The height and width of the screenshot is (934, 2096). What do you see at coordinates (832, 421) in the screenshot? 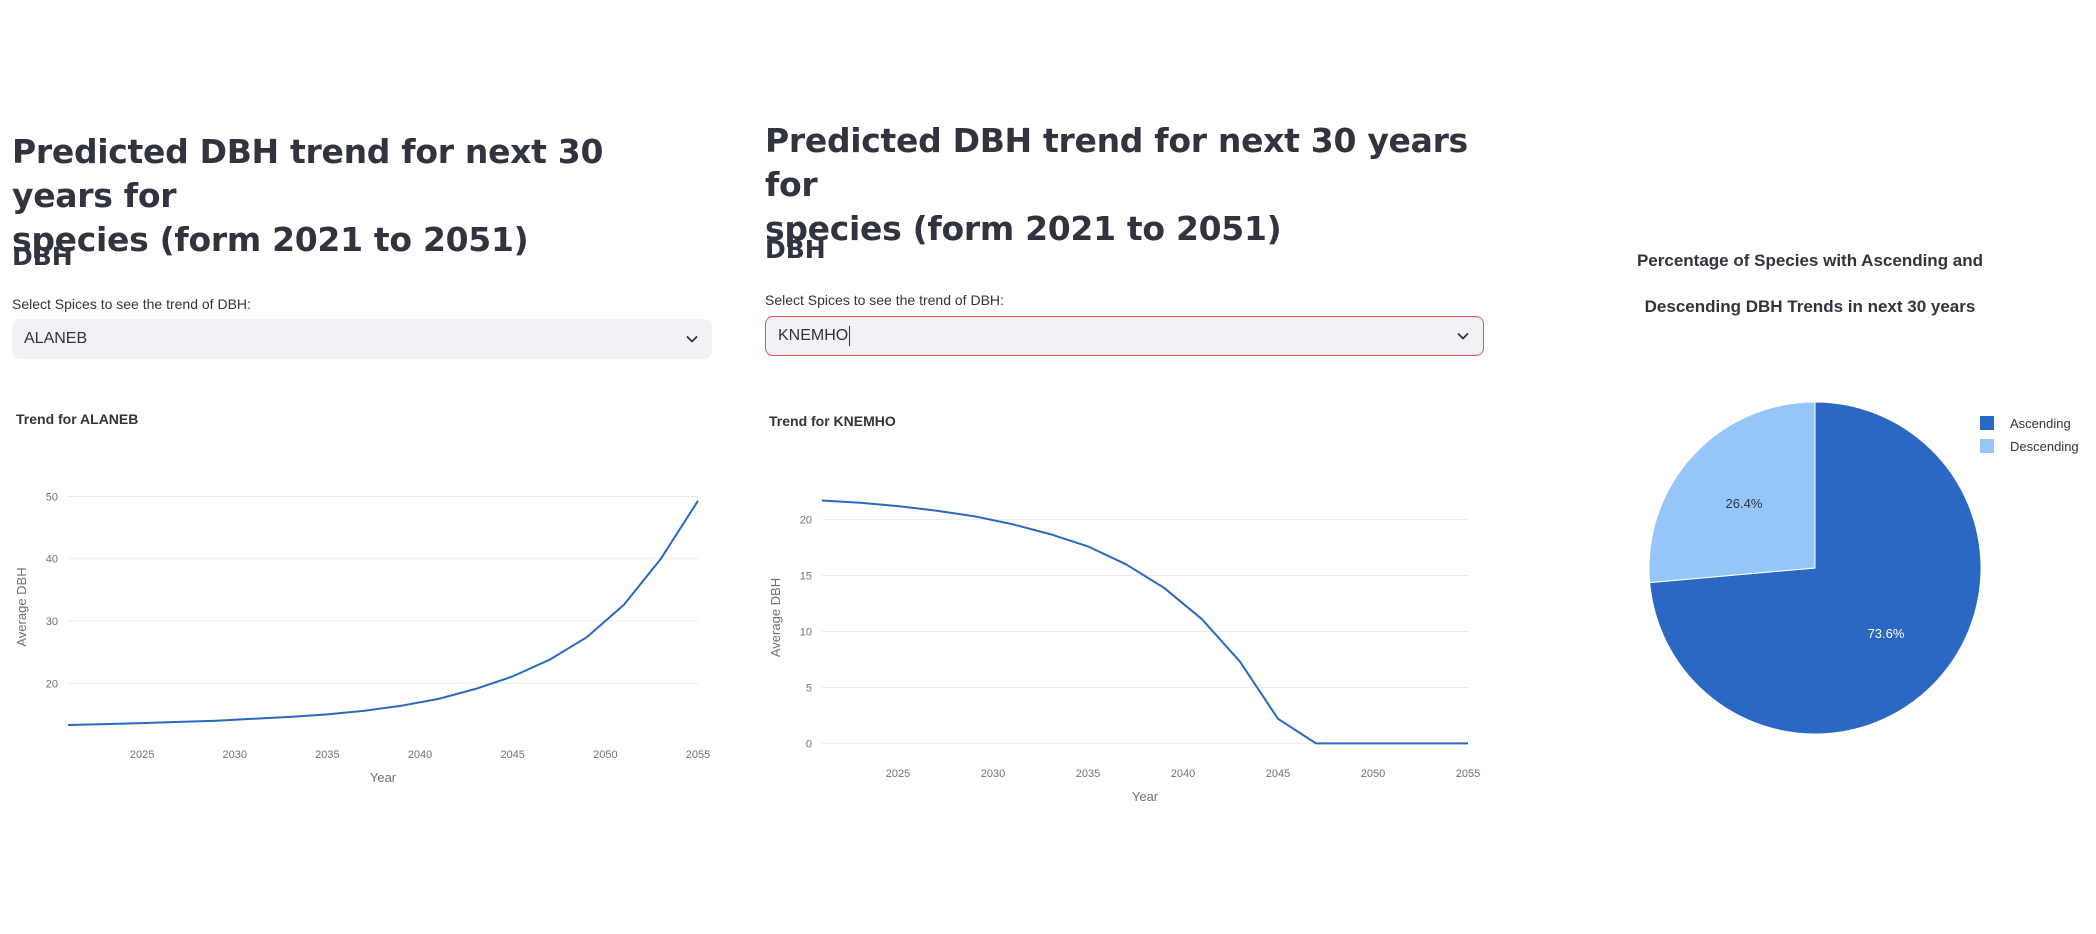
I see `chart-title: Trend for KNEMHO` at bounding box center [832, 421].